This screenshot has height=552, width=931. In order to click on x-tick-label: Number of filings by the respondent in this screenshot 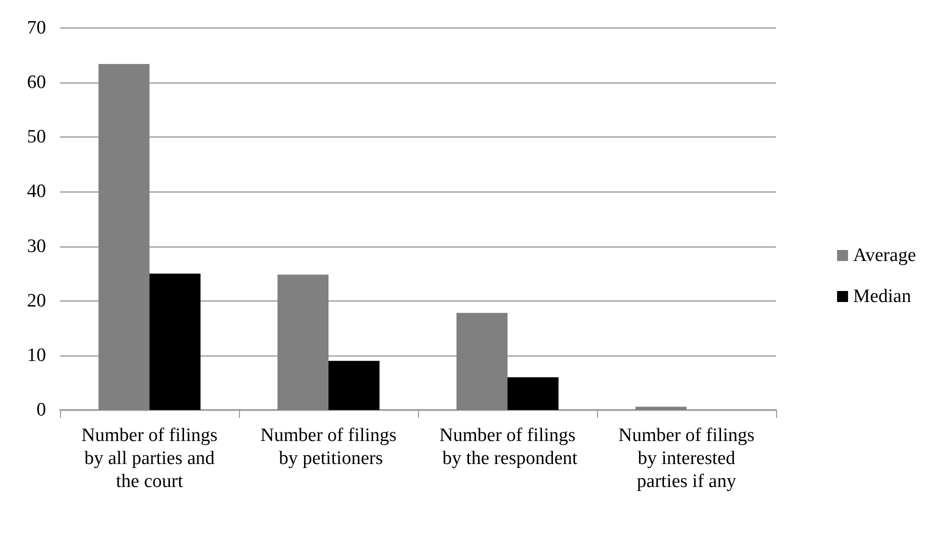, I will do `click(508, 447)`.